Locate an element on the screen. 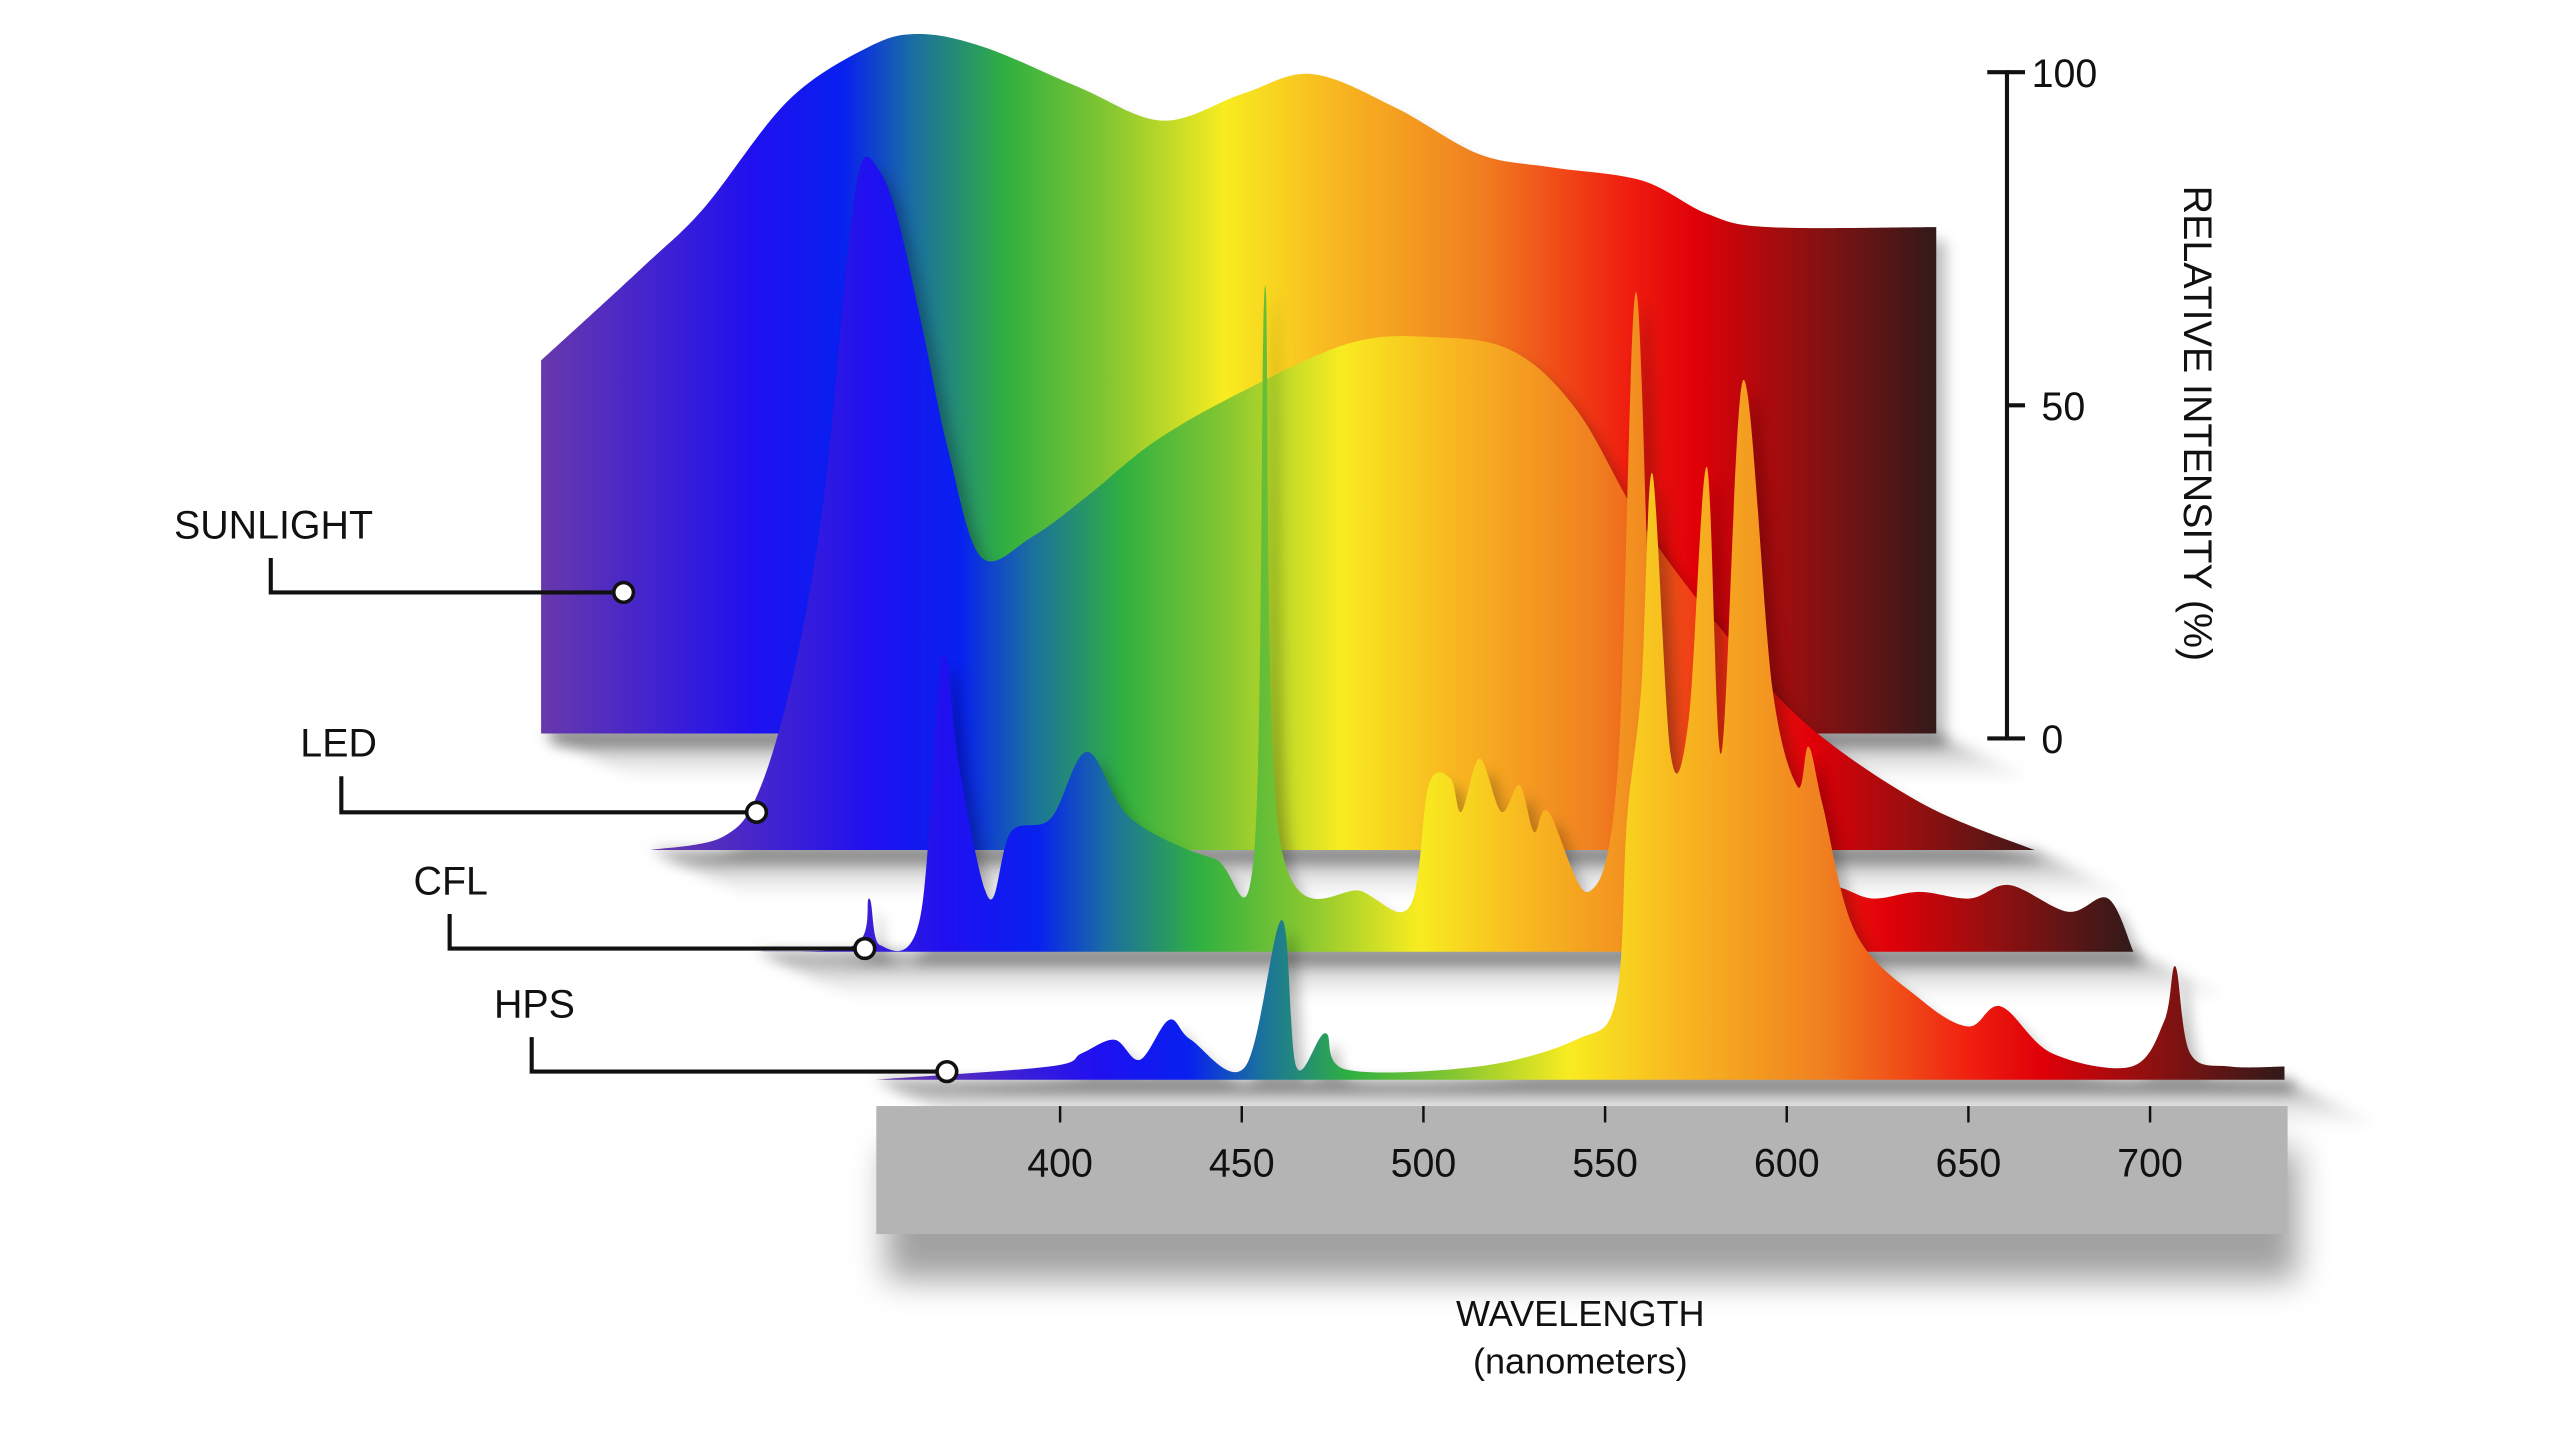 The height and width of the screenshot is (1440, 2560). x-axis-ticks: 400 450 500 550 600 650 700 is located at coordinates (1605, 1146).